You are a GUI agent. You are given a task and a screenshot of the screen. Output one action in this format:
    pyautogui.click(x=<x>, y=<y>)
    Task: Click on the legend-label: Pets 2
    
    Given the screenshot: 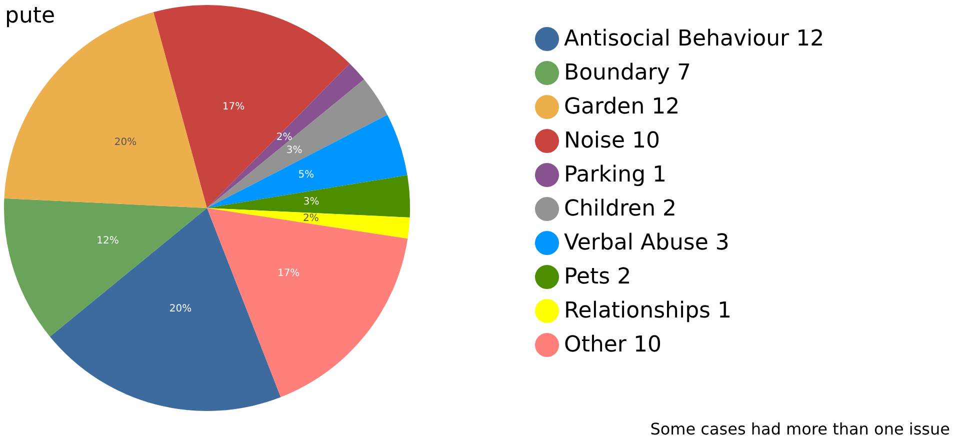 What is the action you would take?
    pyautogui.click(x=598, y=277)
    